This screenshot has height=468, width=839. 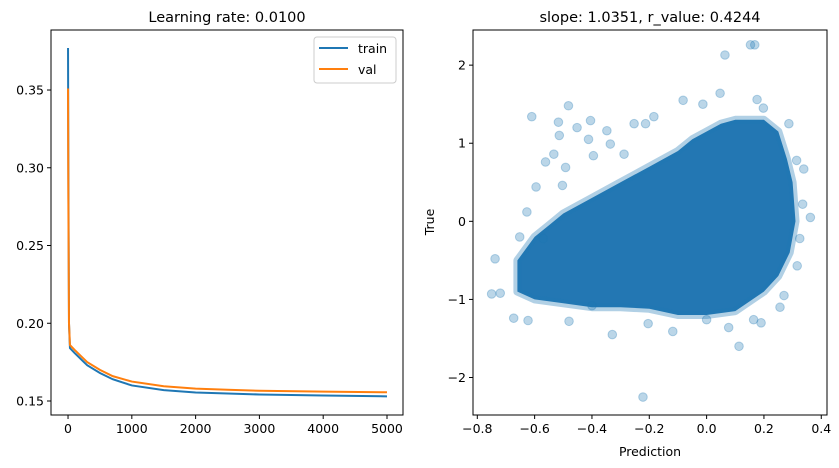 I want to click on loss-x-tick-label: 3000, so click(x=259, y=428).